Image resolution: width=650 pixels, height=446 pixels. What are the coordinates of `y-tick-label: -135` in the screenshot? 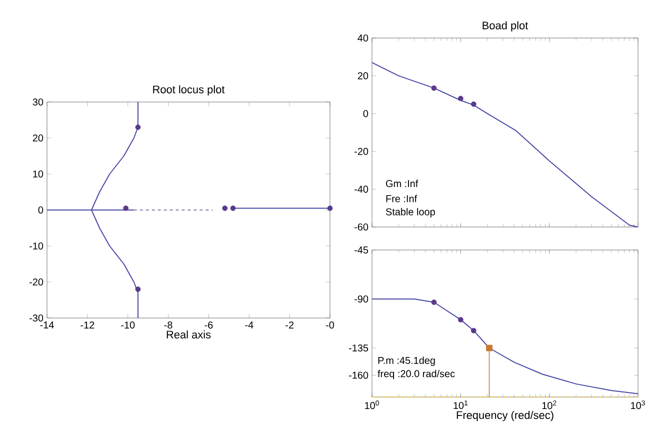 It's located at (358, 348).